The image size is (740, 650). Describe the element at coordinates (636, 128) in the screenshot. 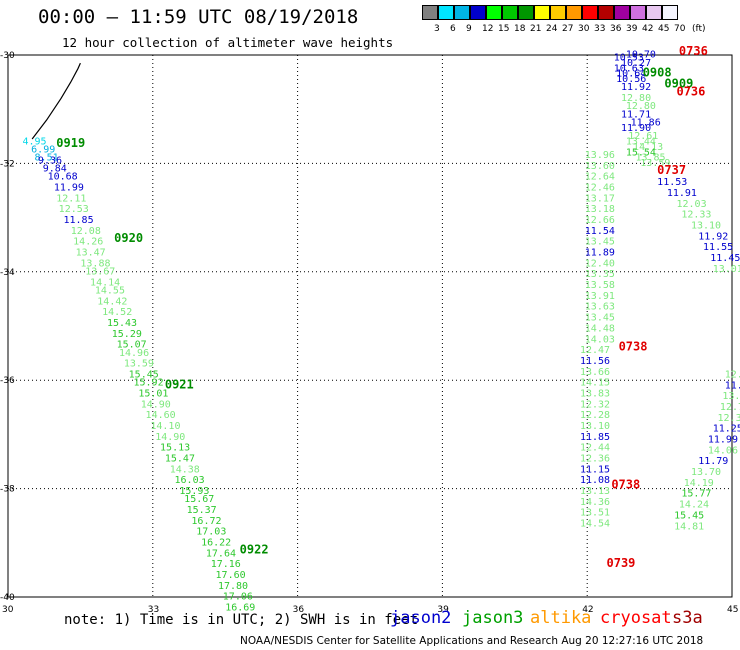

I see `wave-height-label: 11.90` at that location.